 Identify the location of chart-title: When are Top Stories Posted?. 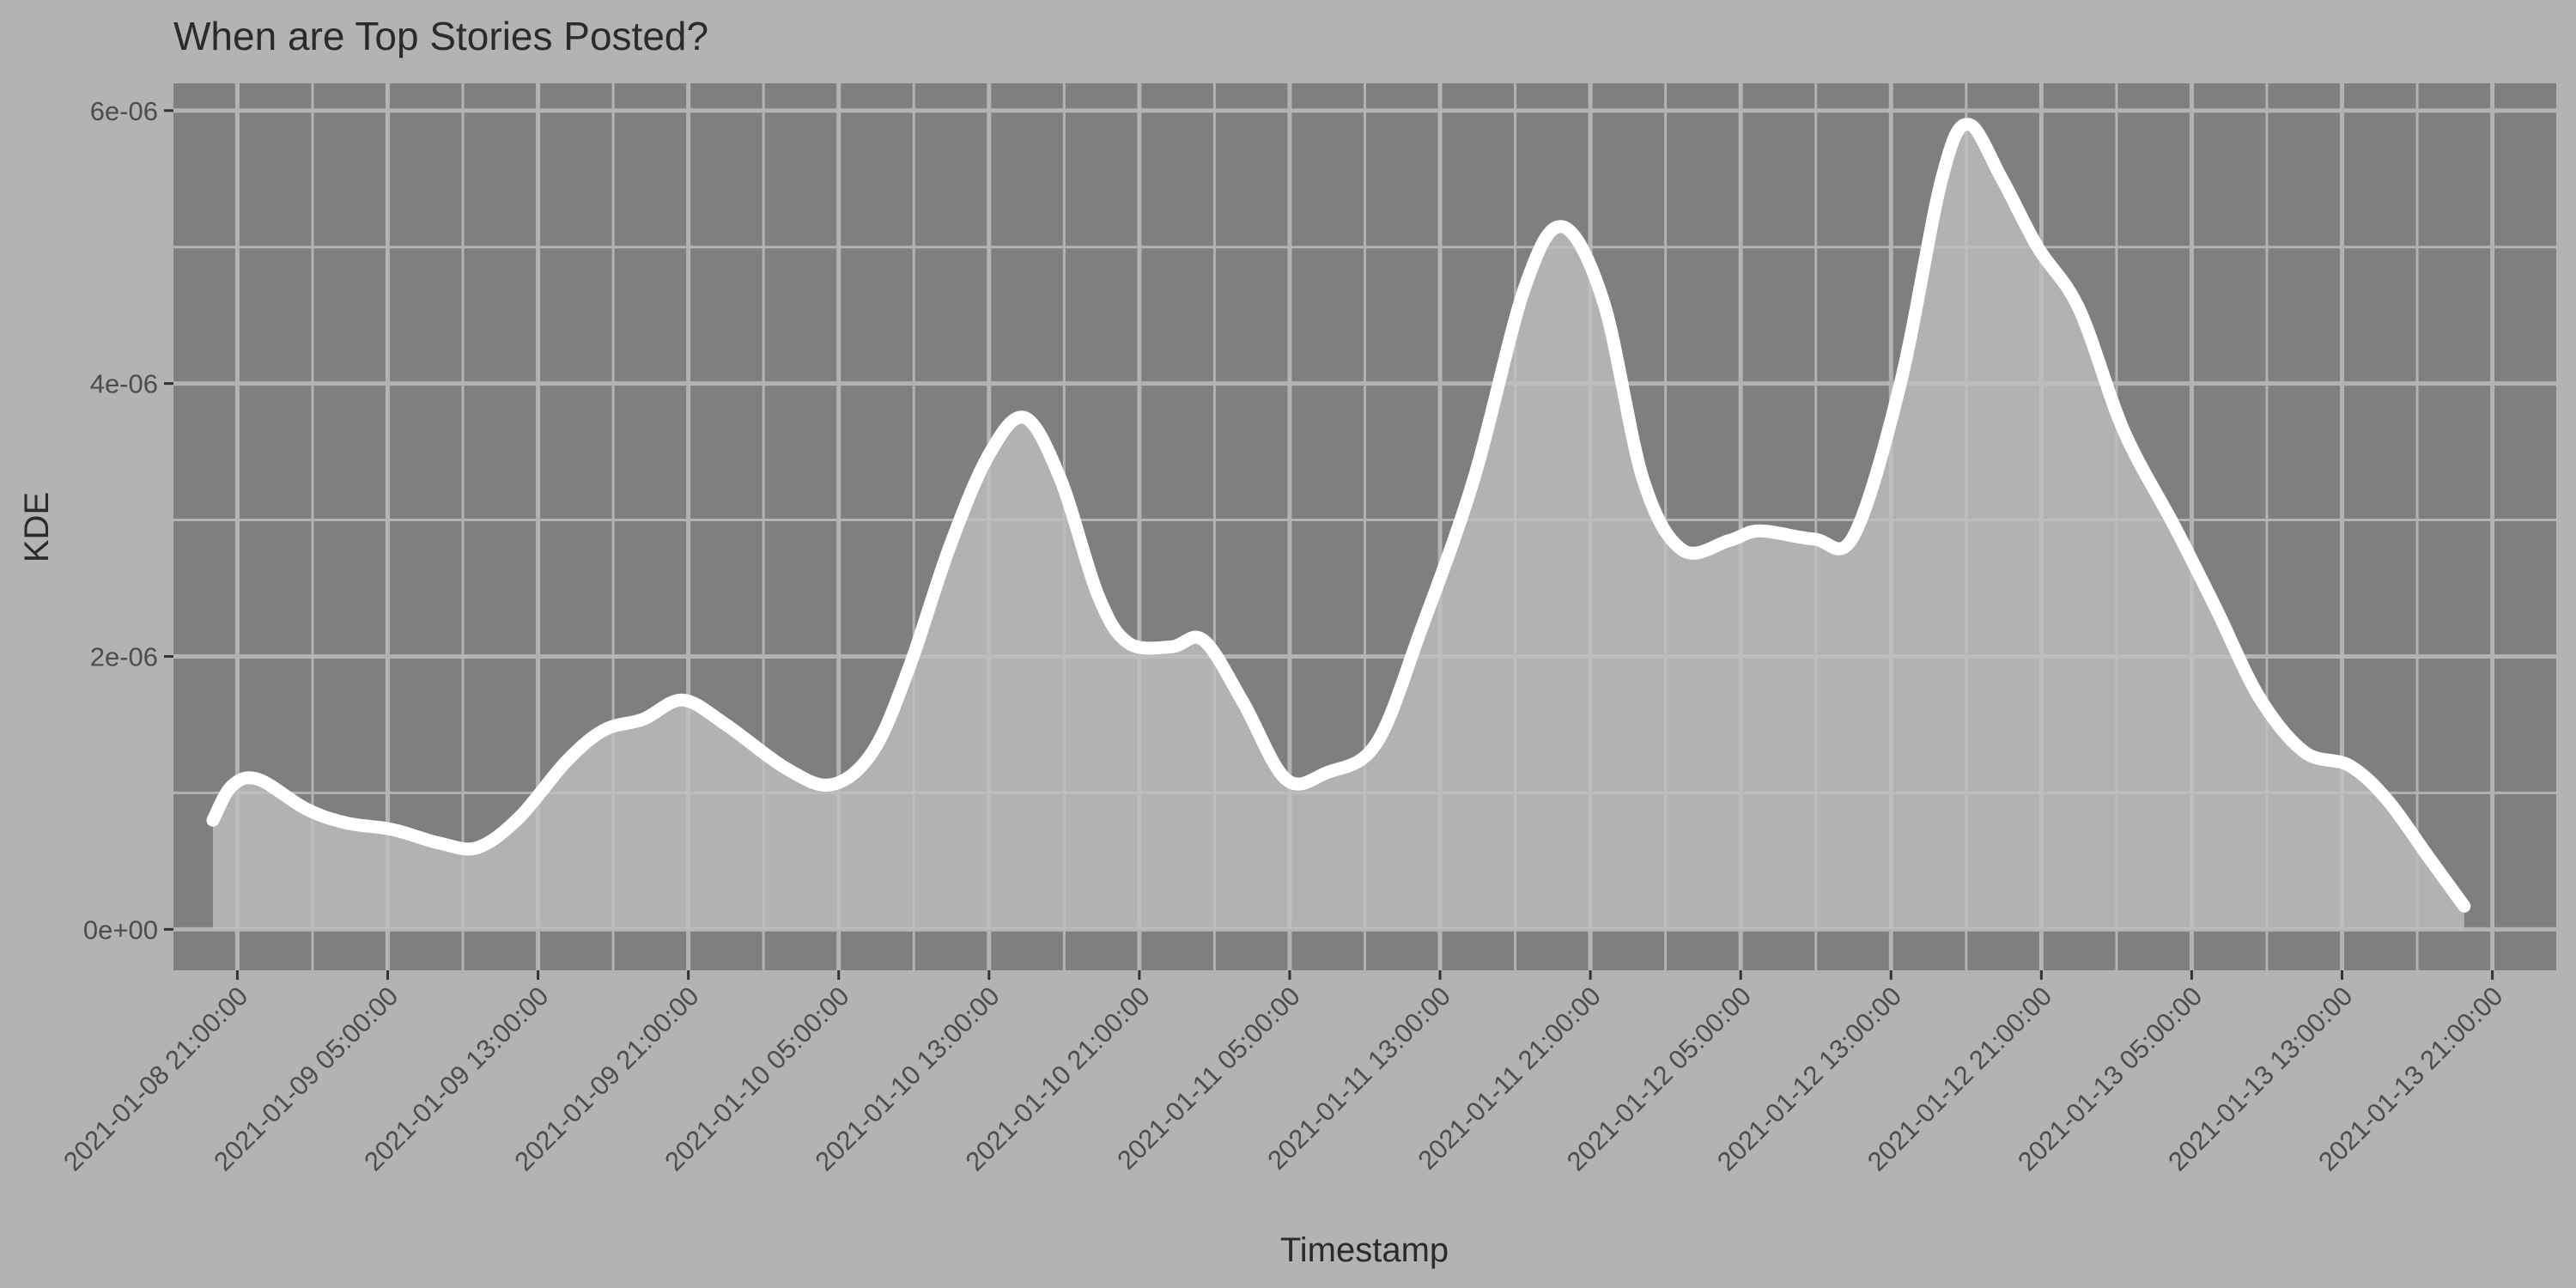
(441, 36).